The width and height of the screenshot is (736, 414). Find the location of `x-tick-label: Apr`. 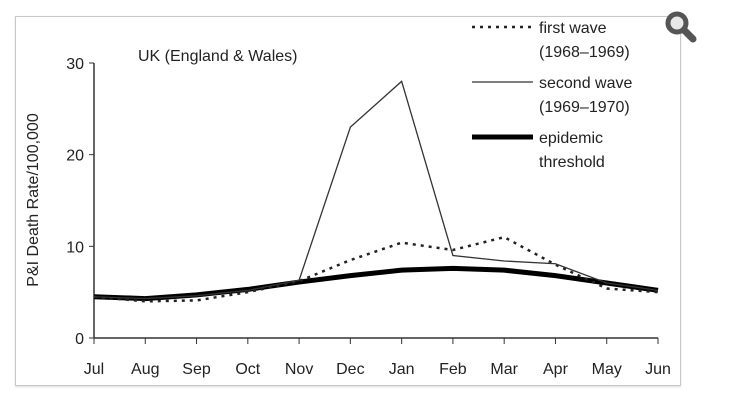

x-tick-label: Apr is located at coordinates (556, 369).